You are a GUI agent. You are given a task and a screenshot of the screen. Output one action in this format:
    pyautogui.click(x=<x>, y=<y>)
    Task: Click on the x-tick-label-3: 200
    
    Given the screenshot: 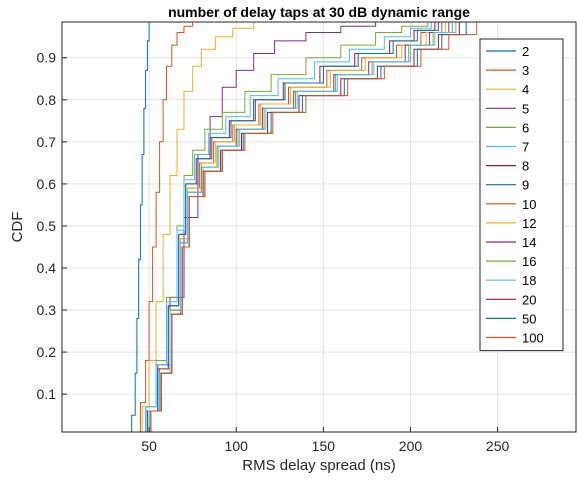 What is the action you would take?
    pyautogui.click(x=411, y=446)
    